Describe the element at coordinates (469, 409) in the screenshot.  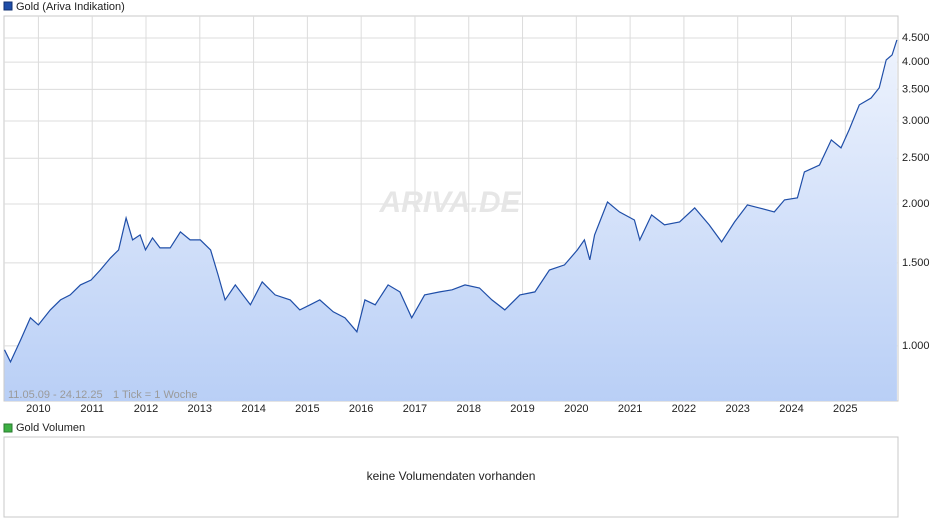
I see `x-tick-label: 2018` at that location.